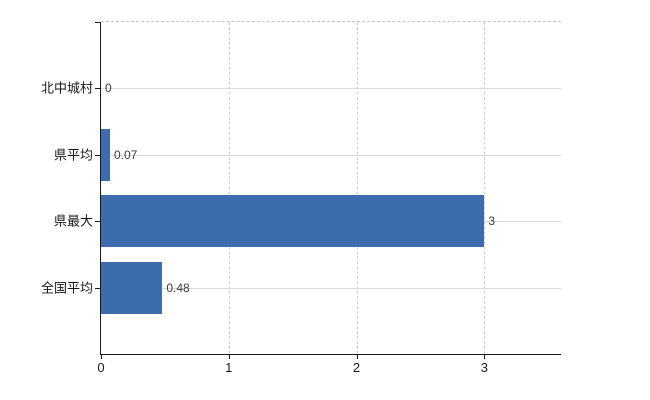 This screenshot has width=650, height=400. Describe the element at coordinates (66, 88) in the screenshot. I see `category-label: 北中城村` at that location.